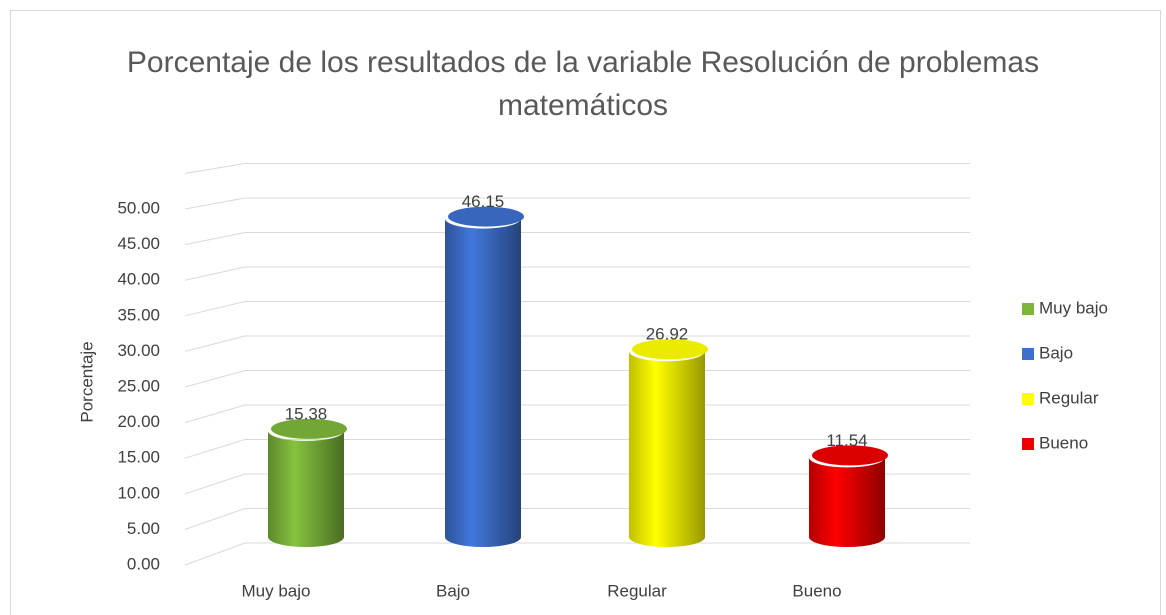 Image resolution: width=1166 pixels, height=615 pixels. What do you see at coordinates (483, 201) in the screenshot?
I see `data-label: 46.15` at bounding box center [483, 201].